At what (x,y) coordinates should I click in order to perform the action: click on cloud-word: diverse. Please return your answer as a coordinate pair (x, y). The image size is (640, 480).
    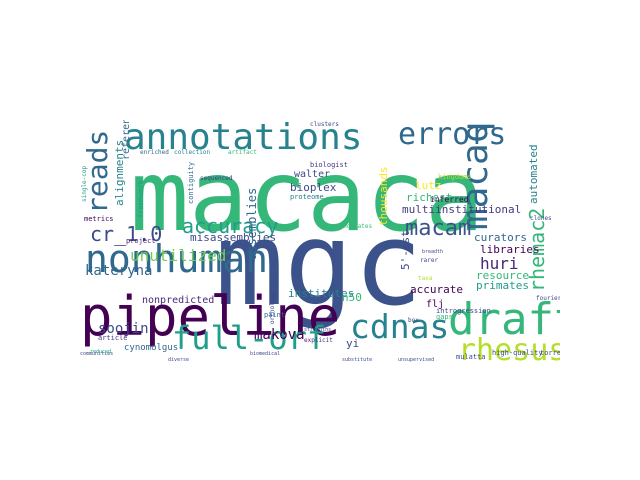
    Looking at the image, I should click on (179, 360).